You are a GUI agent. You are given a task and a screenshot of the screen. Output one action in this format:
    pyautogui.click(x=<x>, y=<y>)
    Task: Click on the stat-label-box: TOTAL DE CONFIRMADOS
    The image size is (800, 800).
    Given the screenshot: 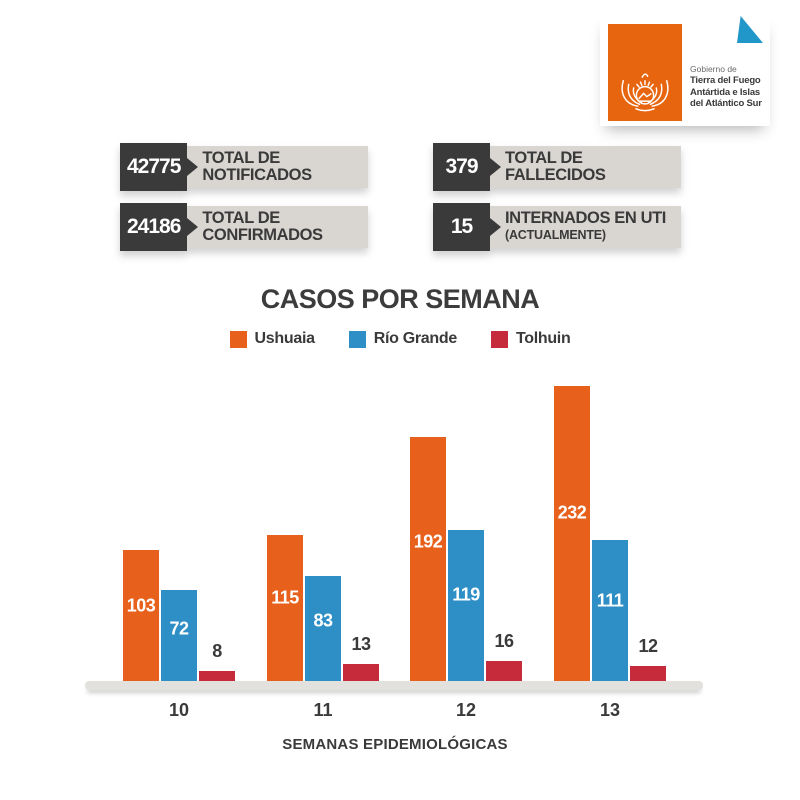 What is the action you would take?
    pyautogui.click(x=277, y=227)
    